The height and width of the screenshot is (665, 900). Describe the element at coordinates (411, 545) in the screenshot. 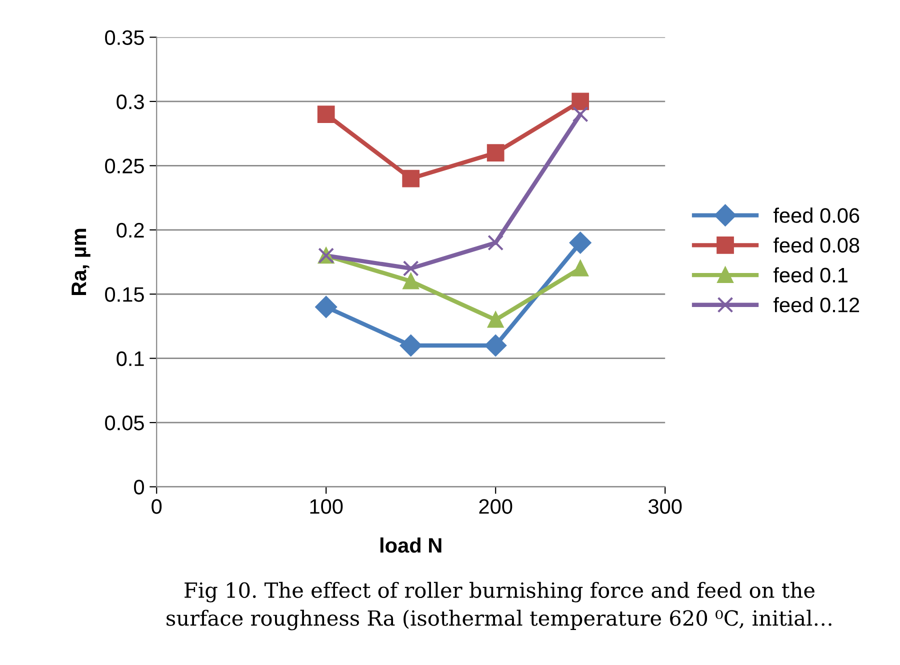

I see `x-axis-title: load N` at that location.